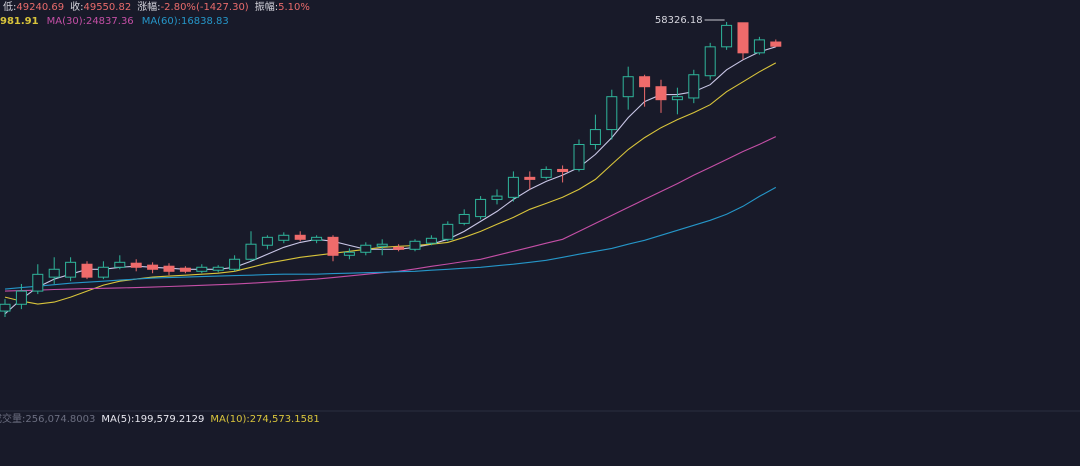 The width and height of the screenshot is (1080, 466). I want to click on volume-legend-item: 成交量:256,074.8003, so click(47, 418).